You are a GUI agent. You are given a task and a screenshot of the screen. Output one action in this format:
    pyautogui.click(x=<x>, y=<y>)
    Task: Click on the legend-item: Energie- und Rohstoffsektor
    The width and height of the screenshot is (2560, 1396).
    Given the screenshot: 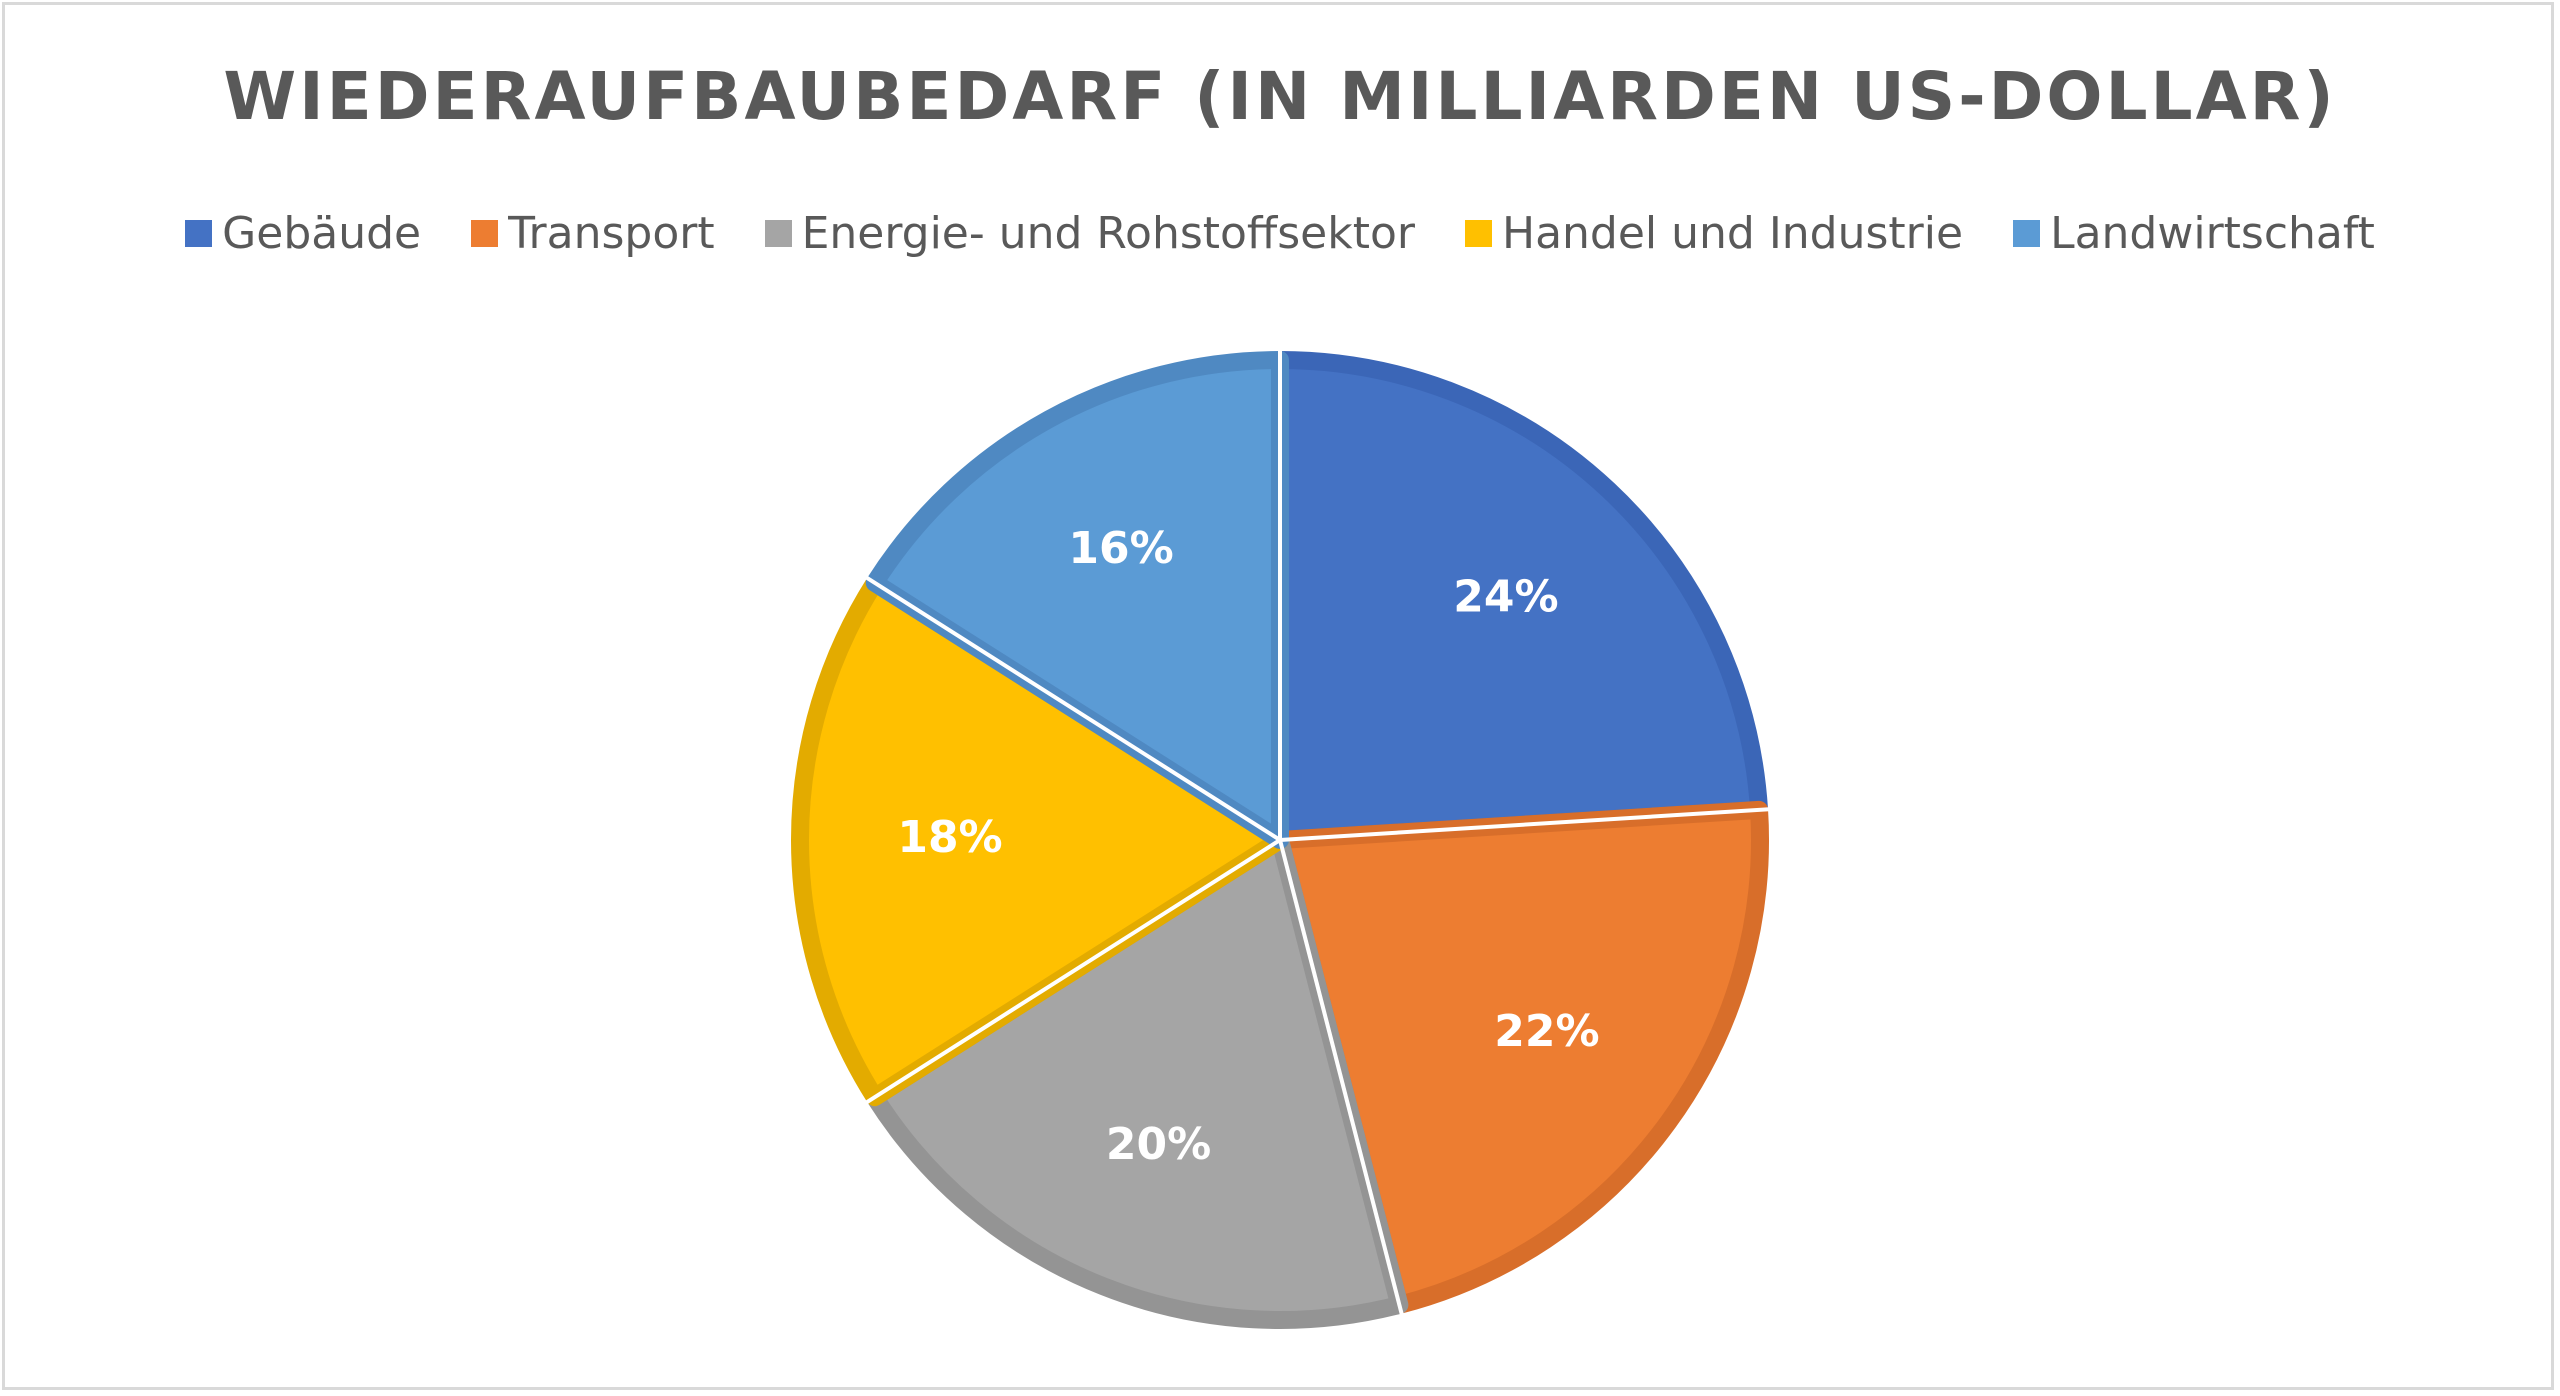 What is the action you would take?
    pyautogui.click(x=1089, y=233)
    